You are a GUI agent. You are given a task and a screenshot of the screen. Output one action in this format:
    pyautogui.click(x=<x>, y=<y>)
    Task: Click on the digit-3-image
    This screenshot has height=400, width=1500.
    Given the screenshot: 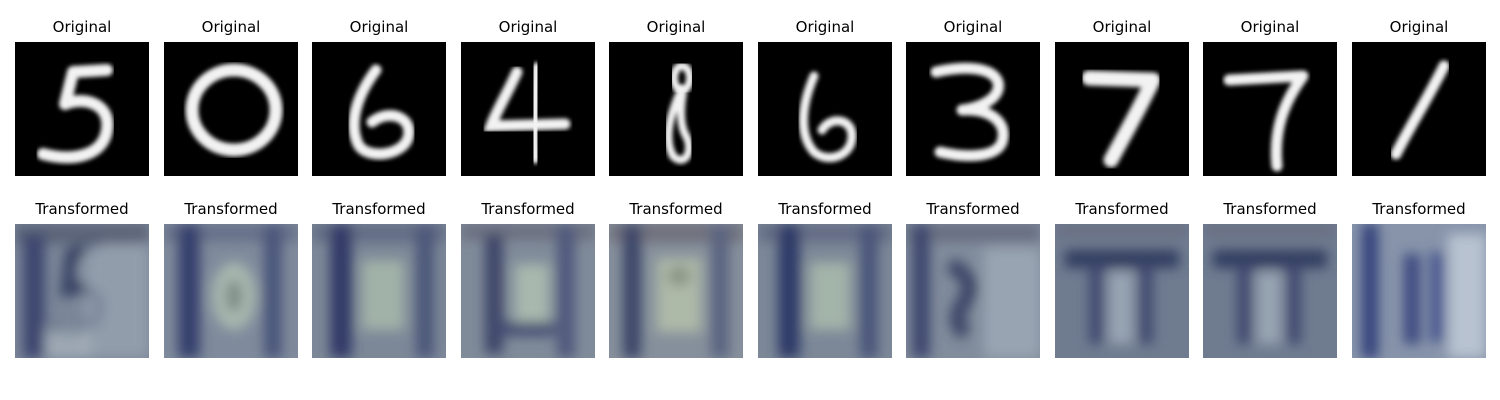 What is the action you would take?
    pyautogui.click(x=973, y=109)
    